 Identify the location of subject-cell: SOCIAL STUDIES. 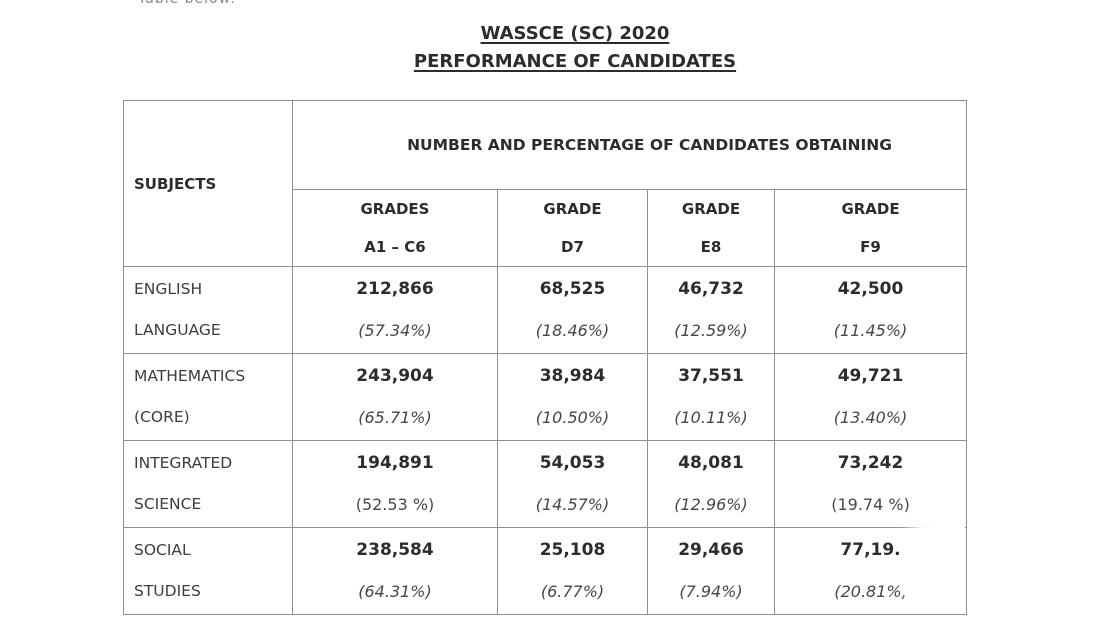
(208, 571).